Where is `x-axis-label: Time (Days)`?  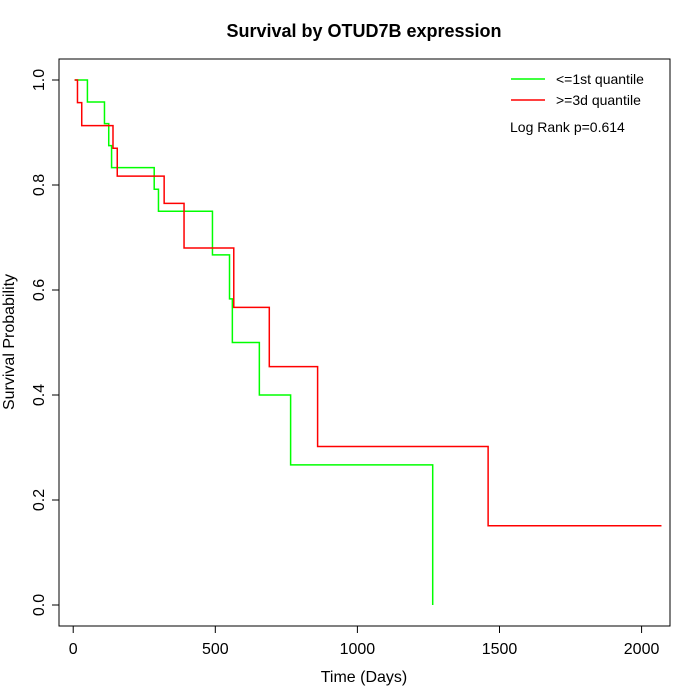
x-axis-label: Time (Days) is located at coordinates (364, 677).